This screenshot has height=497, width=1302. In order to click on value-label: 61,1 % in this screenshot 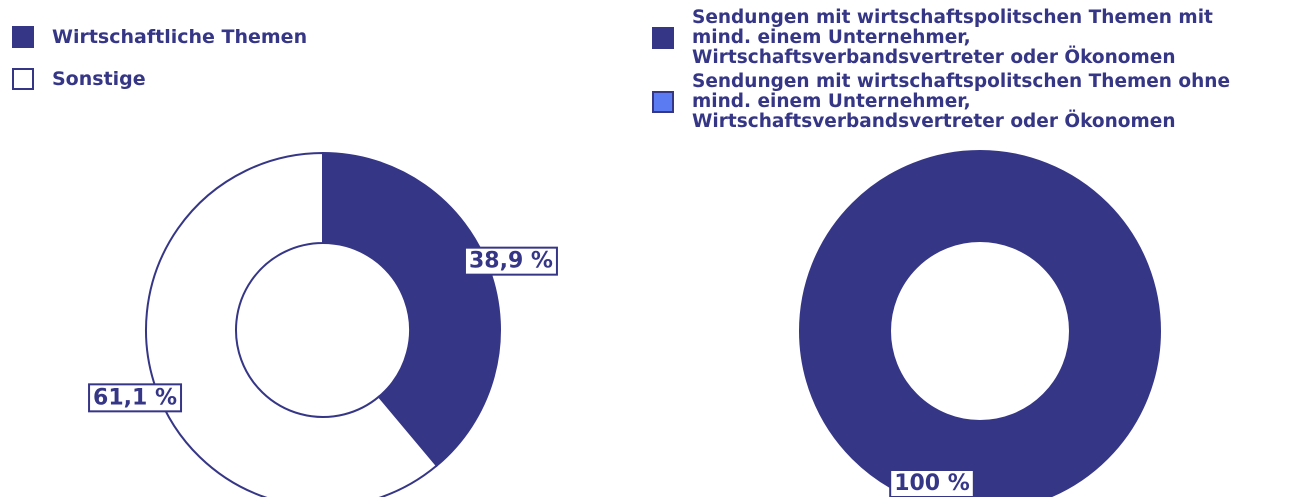, I will do `click(135, 398)`.